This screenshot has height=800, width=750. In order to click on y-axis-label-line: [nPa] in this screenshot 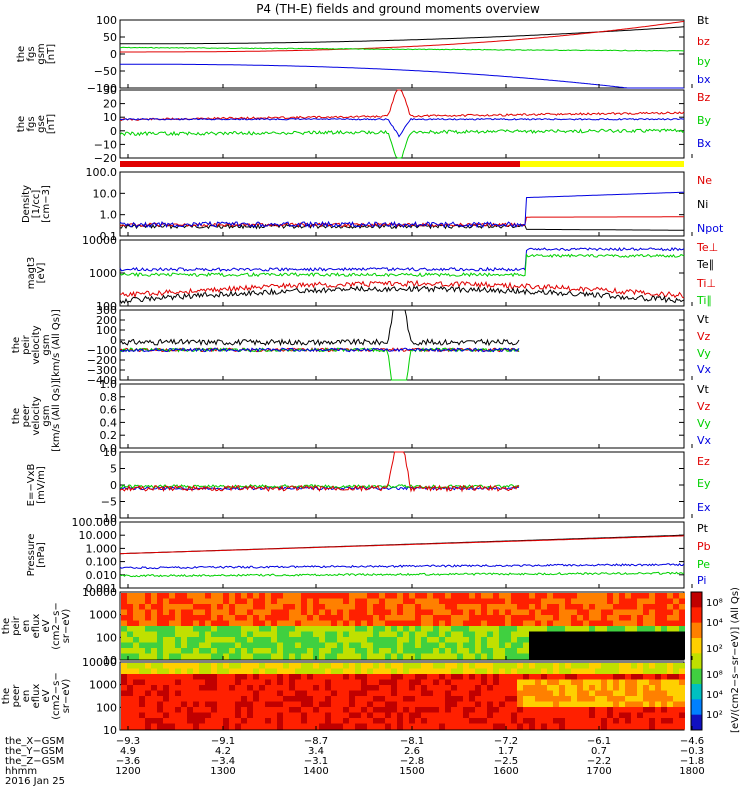, I will do `click(41, 555)`.